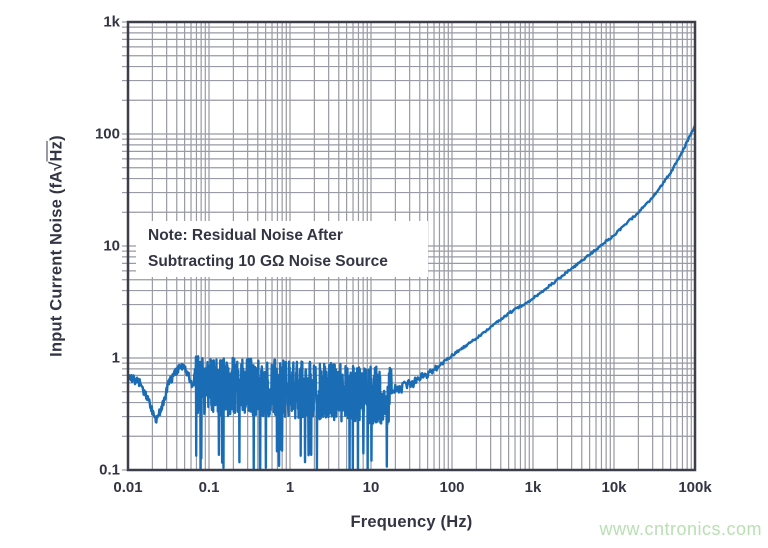 This screenshot has width=768, height=548. Describe the element at coordinates (56, 138) in the screenshot. I see `y-axis-title-post: )` at that location.